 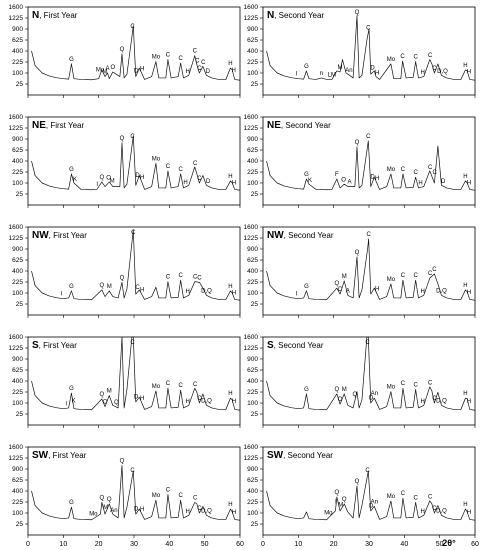 What do you see at coordinates (109, 391) in the screenshot?
I see `peak-label: M` at bounding box center [109, 391].